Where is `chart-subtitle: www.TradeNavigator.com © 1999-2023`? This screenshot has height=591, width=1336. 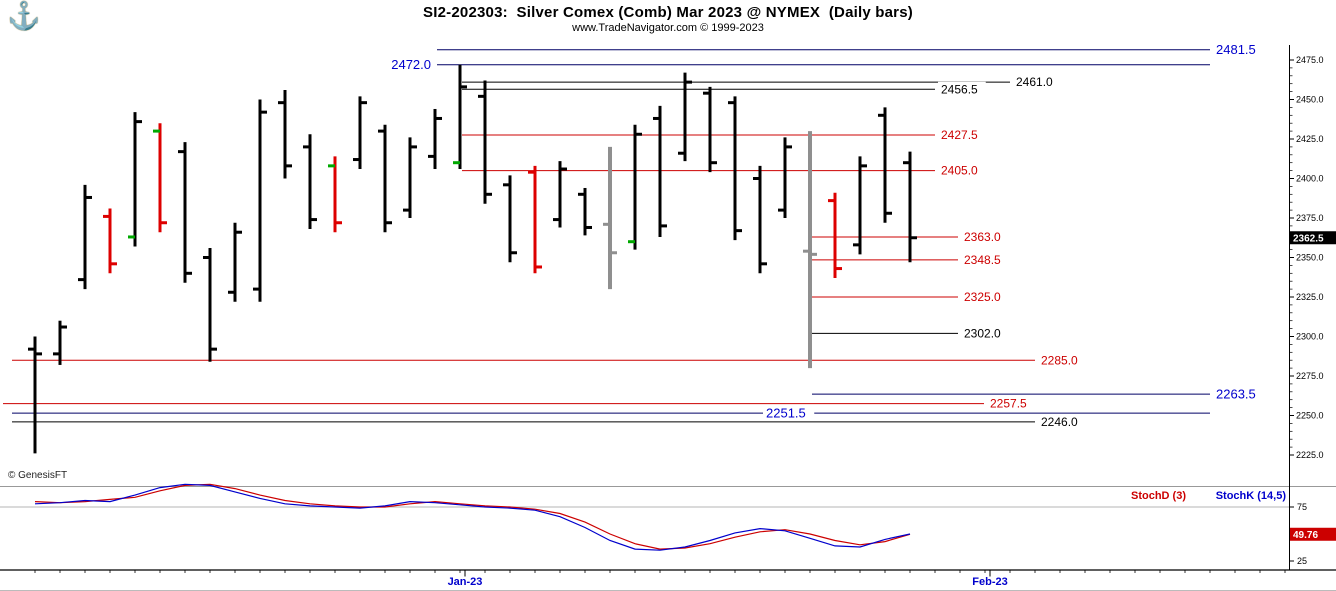 chart-subtitle: www.TradeNavigator.com © 1999-2023 is located at coordinates (668, 28).